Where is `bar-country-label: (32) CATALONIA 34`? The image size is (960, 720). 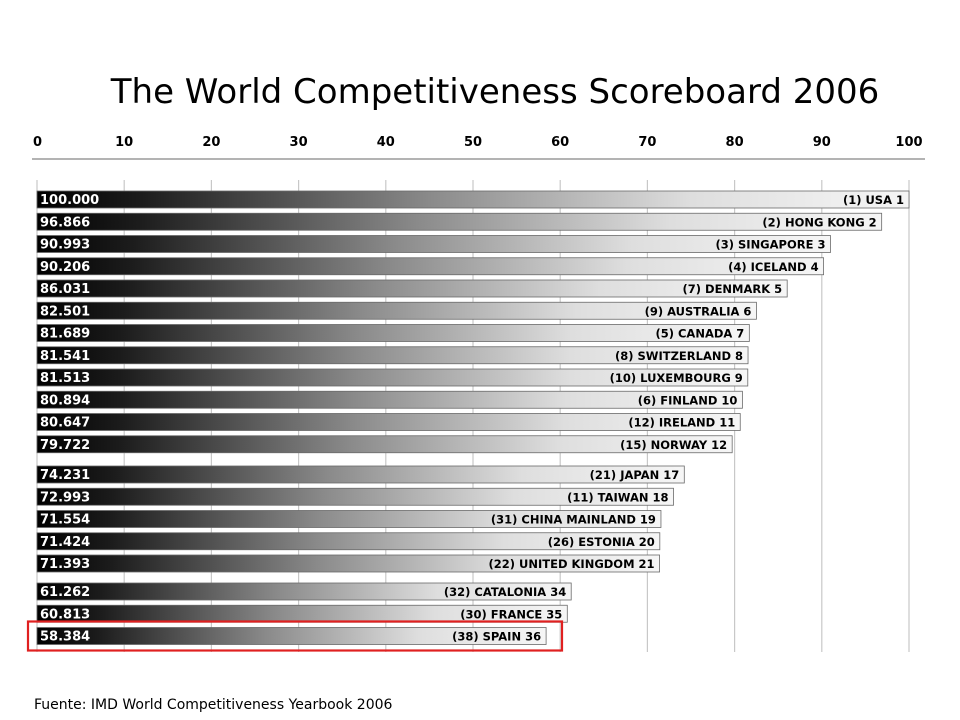 bar-country-label: (32) CATALONIA 34 is located at coordinates (505, 592).